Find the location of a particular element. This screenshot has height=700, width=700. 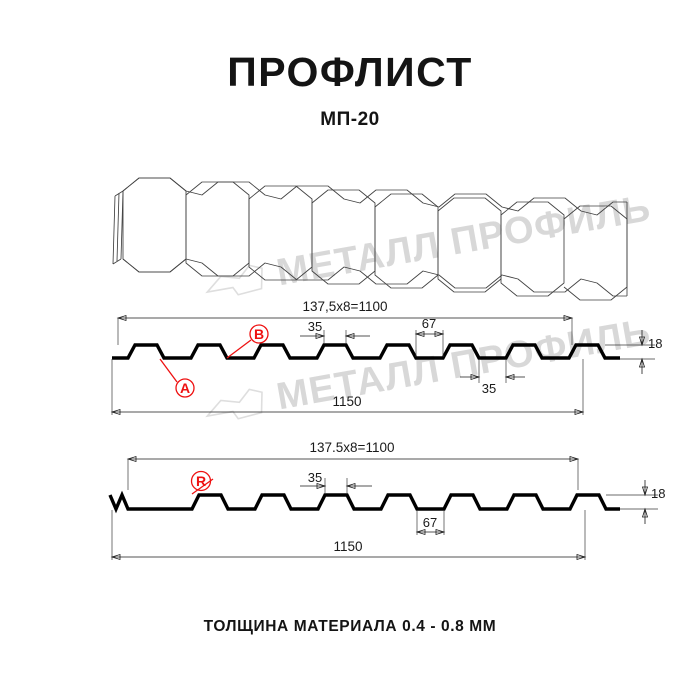

dimension-valley-67-bottom-label: 67 is located at coordinates (430, 522).